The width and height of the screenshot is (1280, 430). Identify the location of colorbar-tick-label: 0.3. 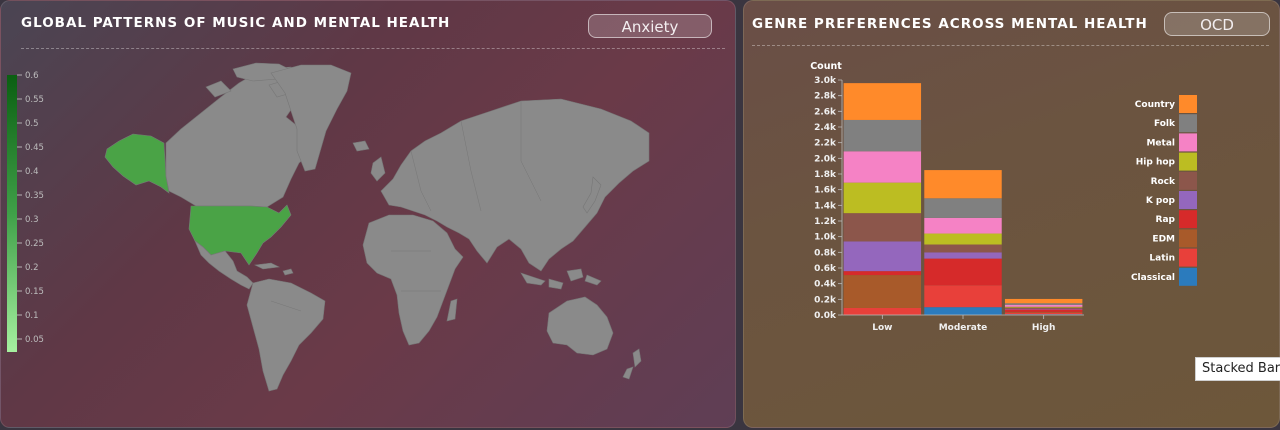
(32, 220).